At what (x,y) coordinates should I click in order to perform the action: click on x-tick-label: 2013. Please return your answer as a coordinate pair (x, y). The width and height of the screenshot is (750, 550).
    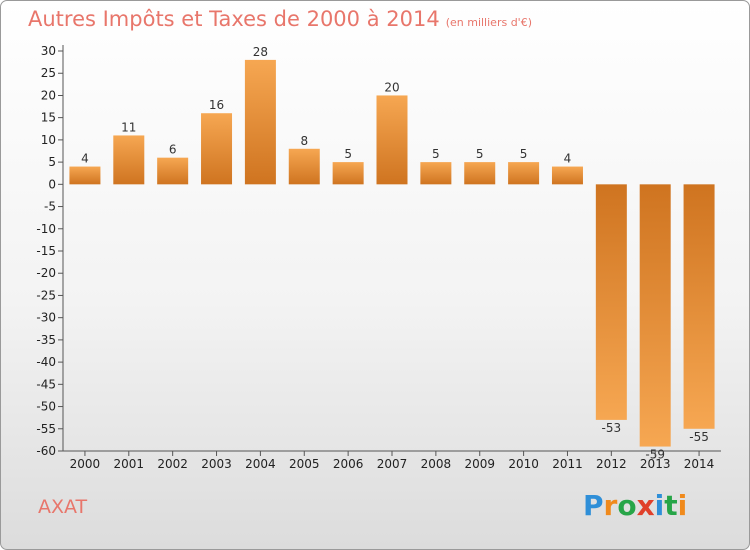
    Looking at the image, I should click on (655, 464).